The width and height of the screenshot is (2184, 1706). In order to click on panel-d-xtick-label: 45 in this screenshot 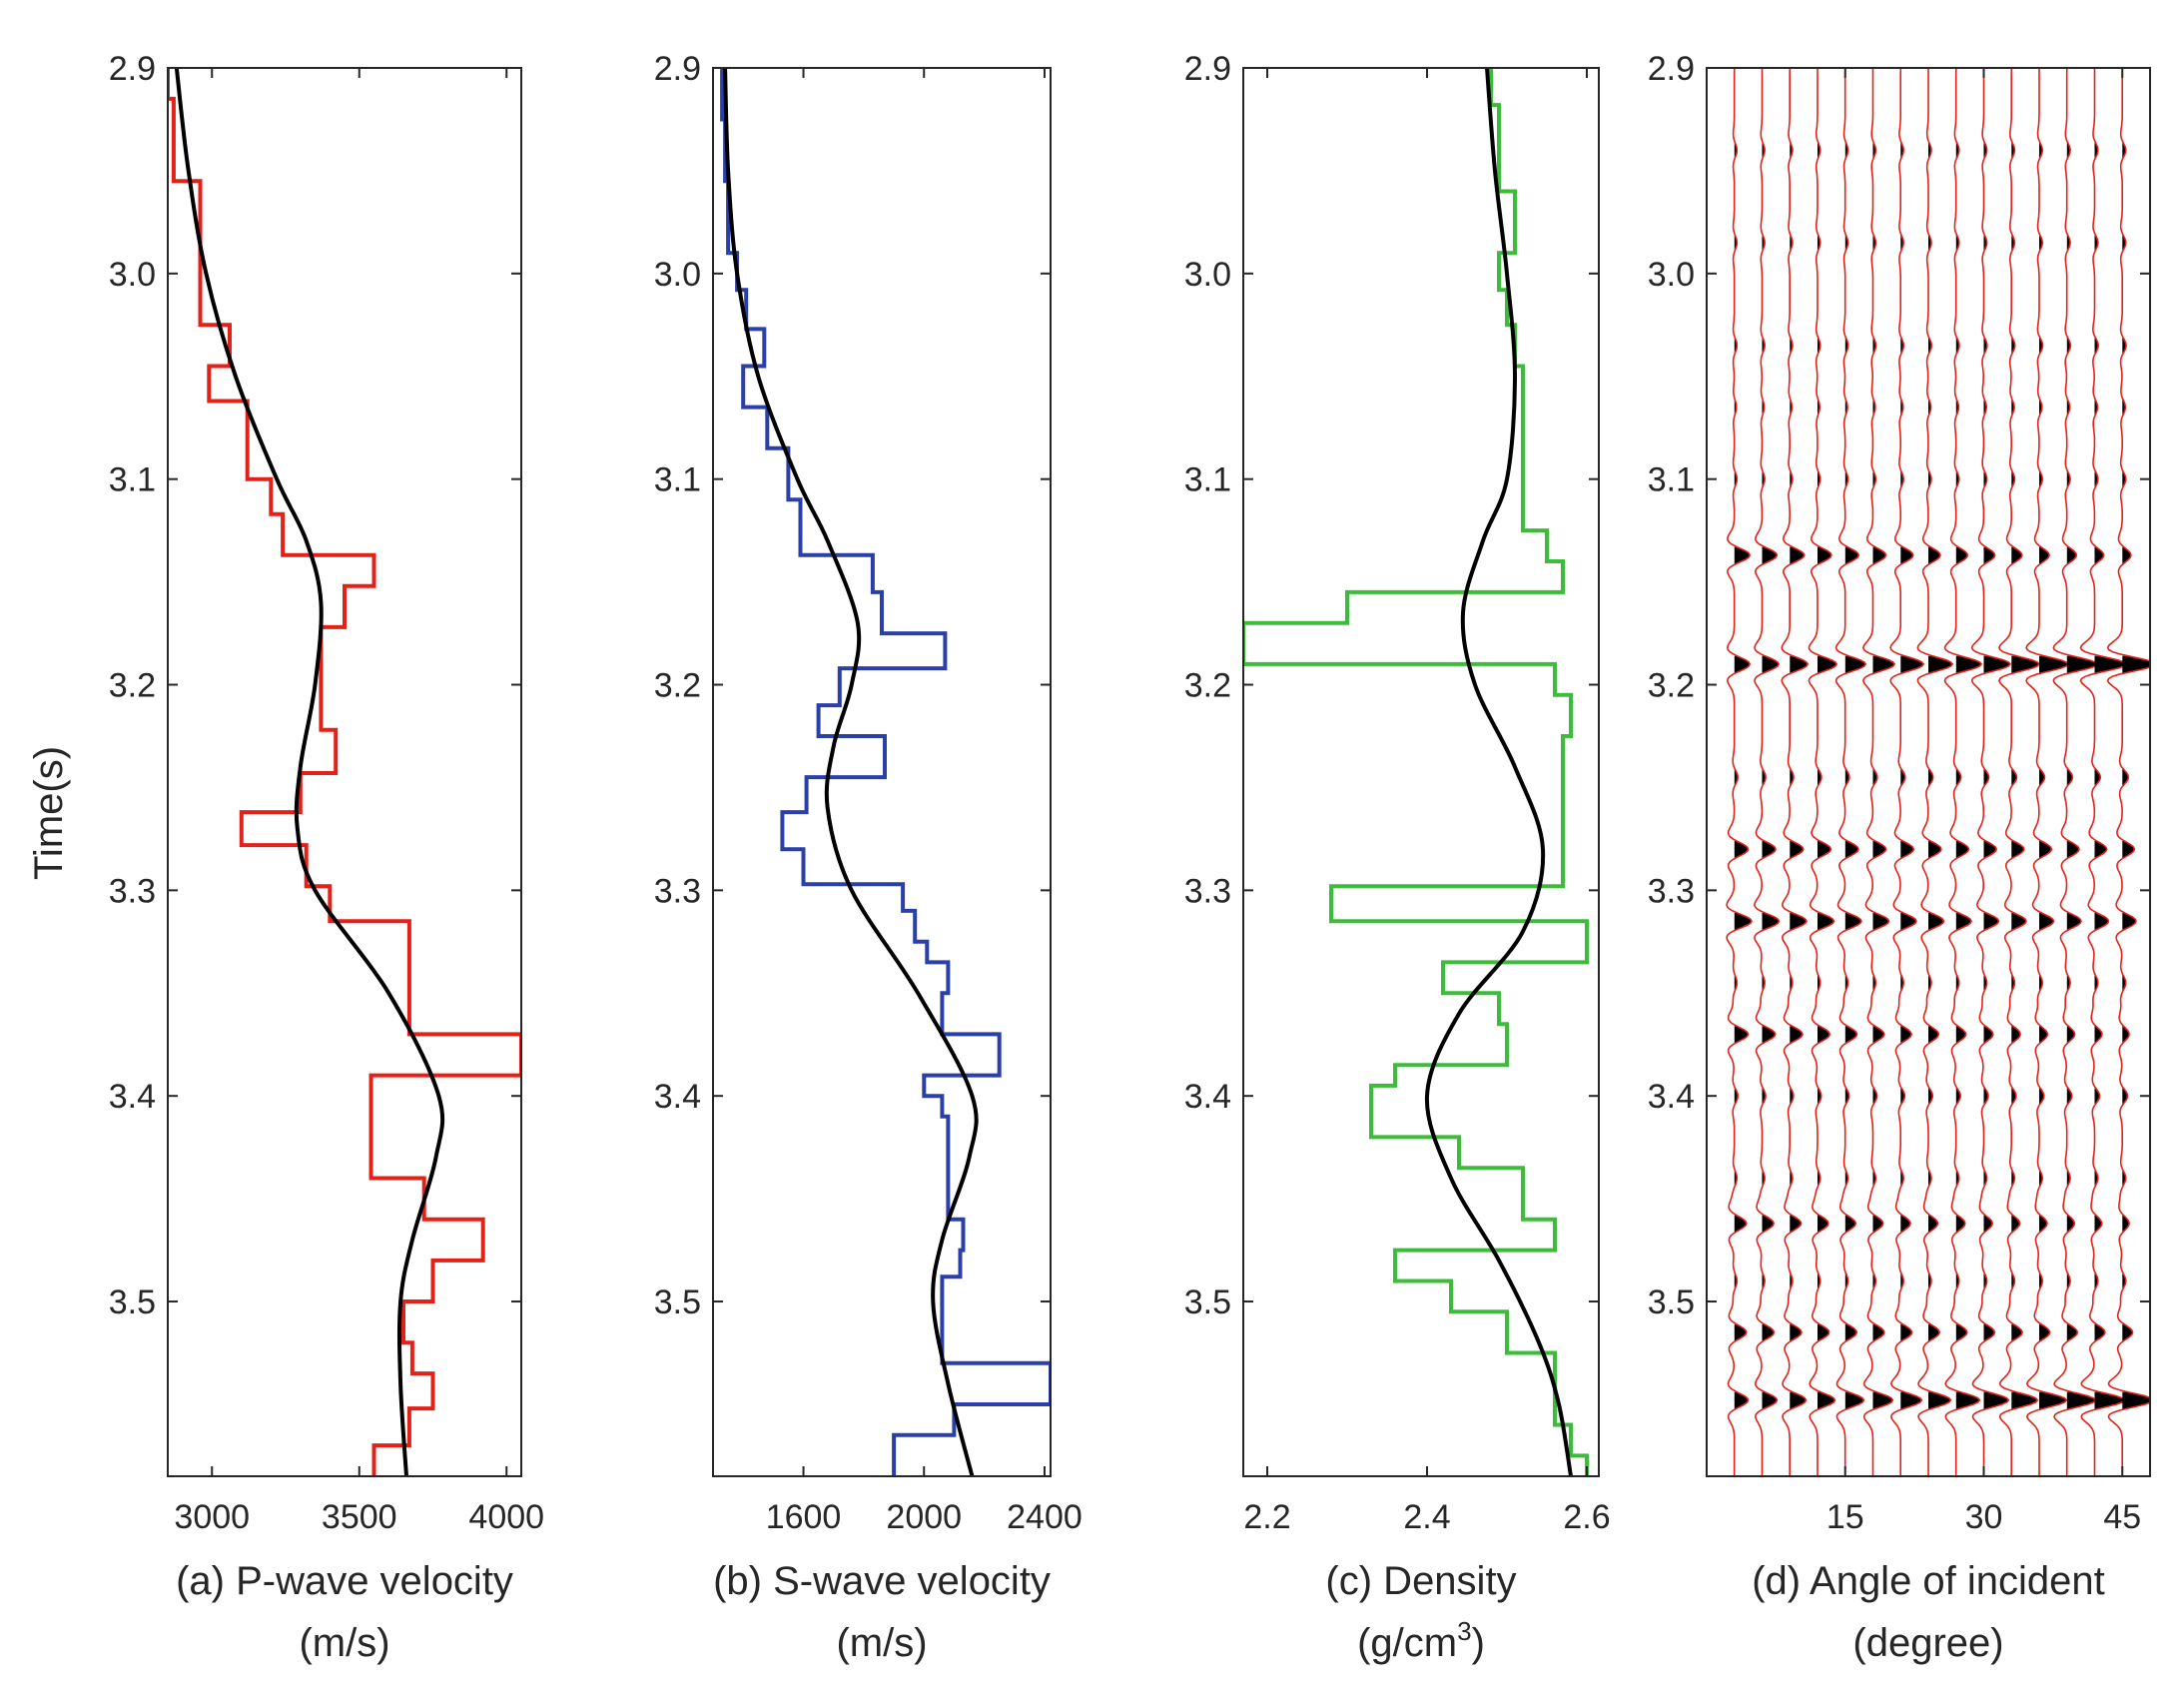, I will do `click(2122, 1517)`.